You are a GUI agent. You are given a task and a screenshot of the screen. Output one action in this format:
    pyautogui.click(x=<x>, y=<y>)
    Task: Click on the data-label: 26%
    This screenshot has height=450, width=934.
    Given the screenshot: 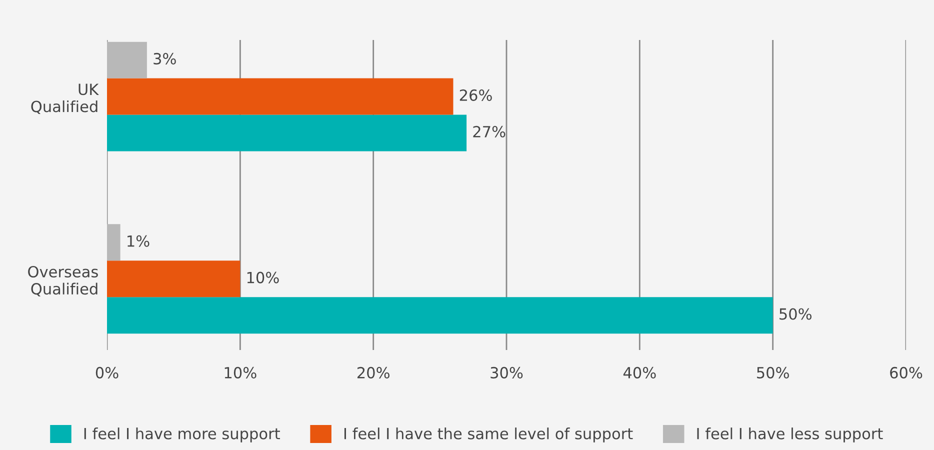 What is the action you would take?
    pyautogui.click(x=476, y=95)
    